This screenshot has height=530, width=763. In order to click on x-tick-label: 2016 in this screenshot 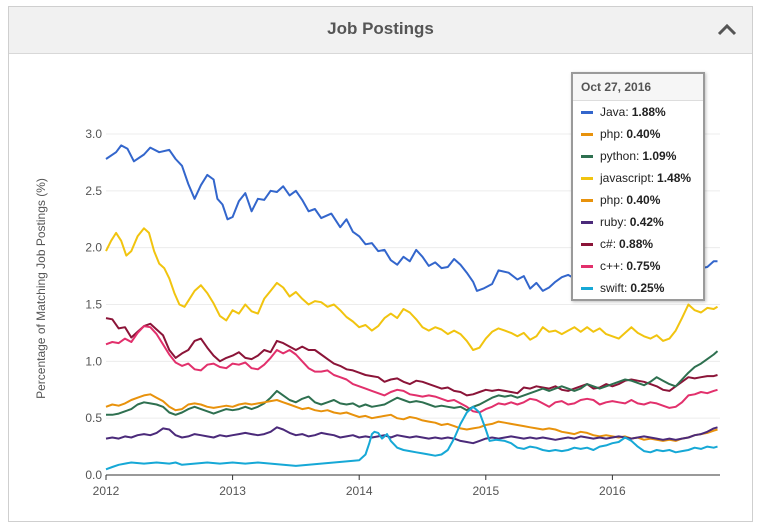, I will do `click(612, 491)`.